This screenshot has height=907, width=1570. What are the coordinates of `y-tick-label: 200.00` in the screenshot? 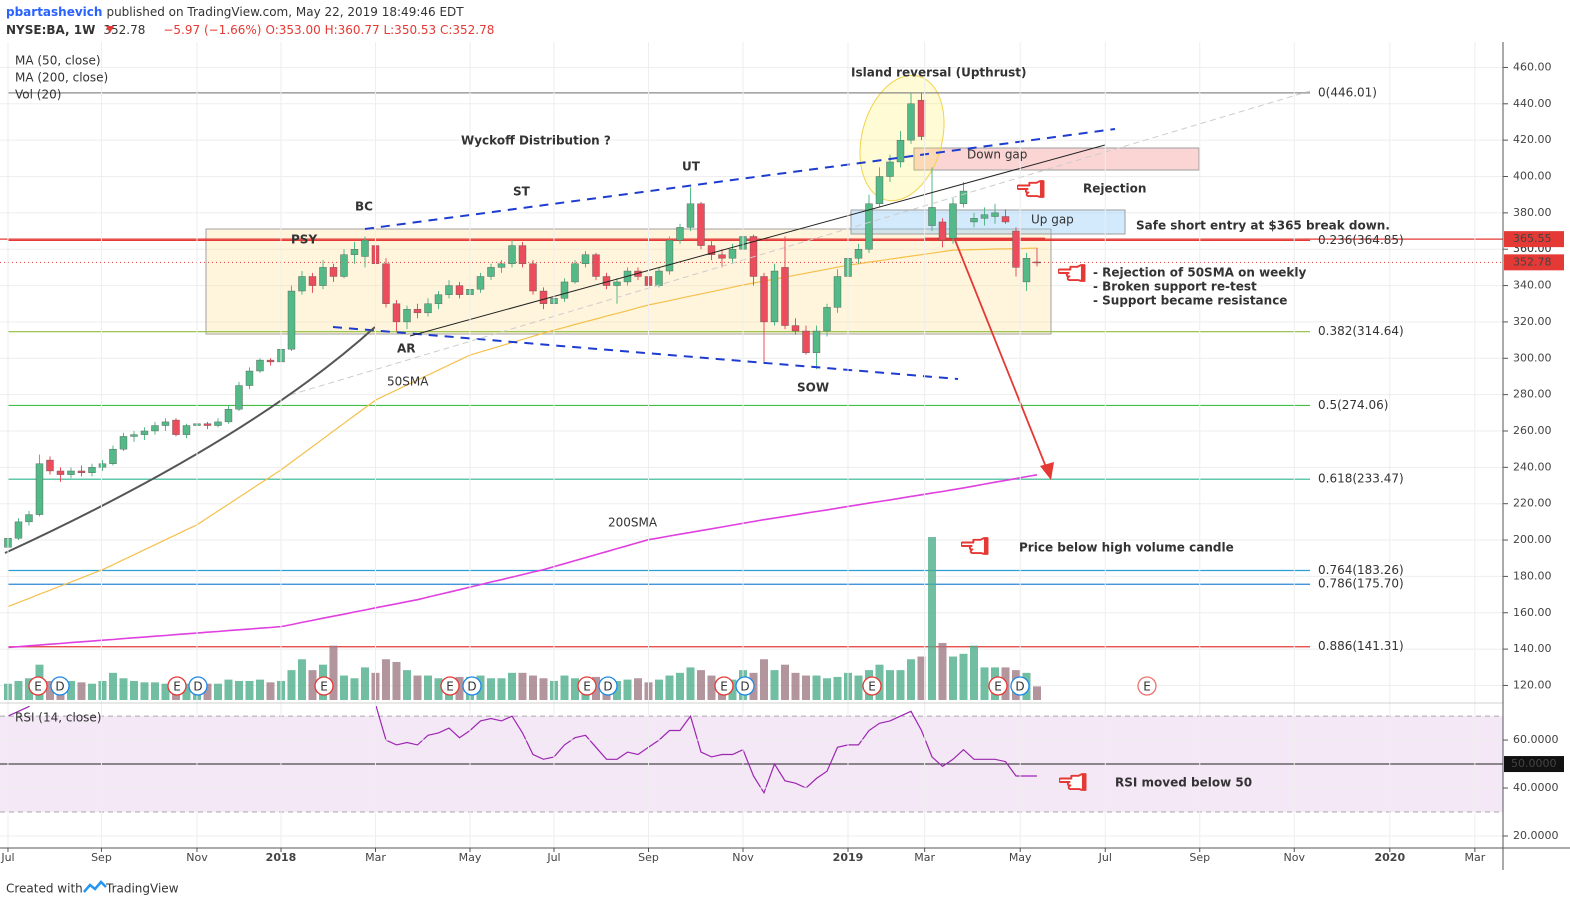 It's located at (1532, 539).